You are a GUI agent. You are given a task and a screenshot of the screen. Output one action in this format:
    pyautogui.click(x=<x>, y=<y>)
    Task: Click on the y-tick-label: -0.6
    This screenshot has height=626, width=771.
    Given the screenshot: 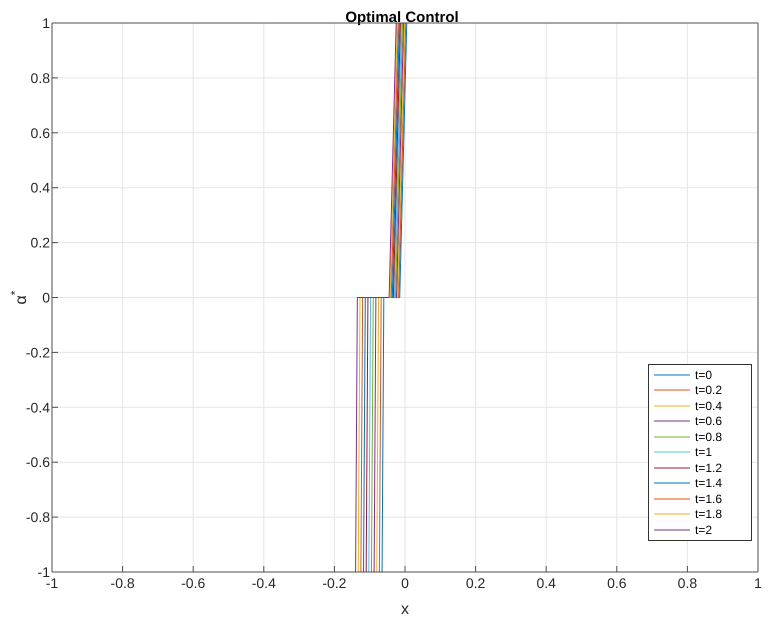 What is the action you would take?
    pyautogui.click(x=38, y=462)
    